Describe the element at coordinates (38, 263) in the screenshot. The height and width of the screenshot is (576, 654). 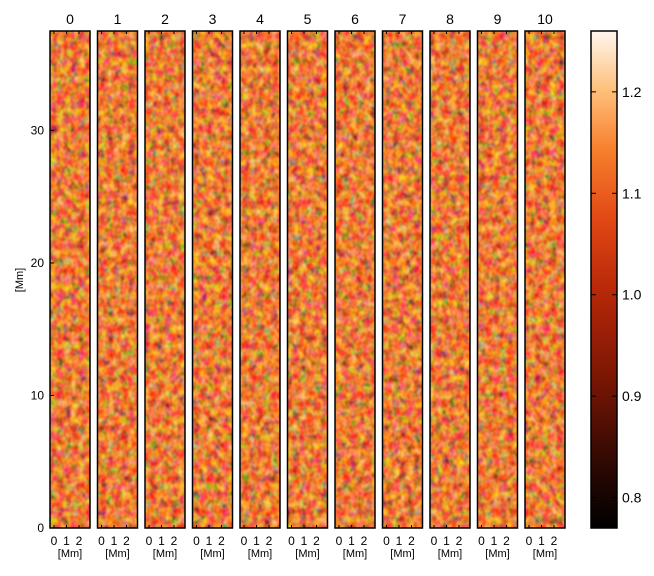
I see `y-tick-label: 20` at that location.